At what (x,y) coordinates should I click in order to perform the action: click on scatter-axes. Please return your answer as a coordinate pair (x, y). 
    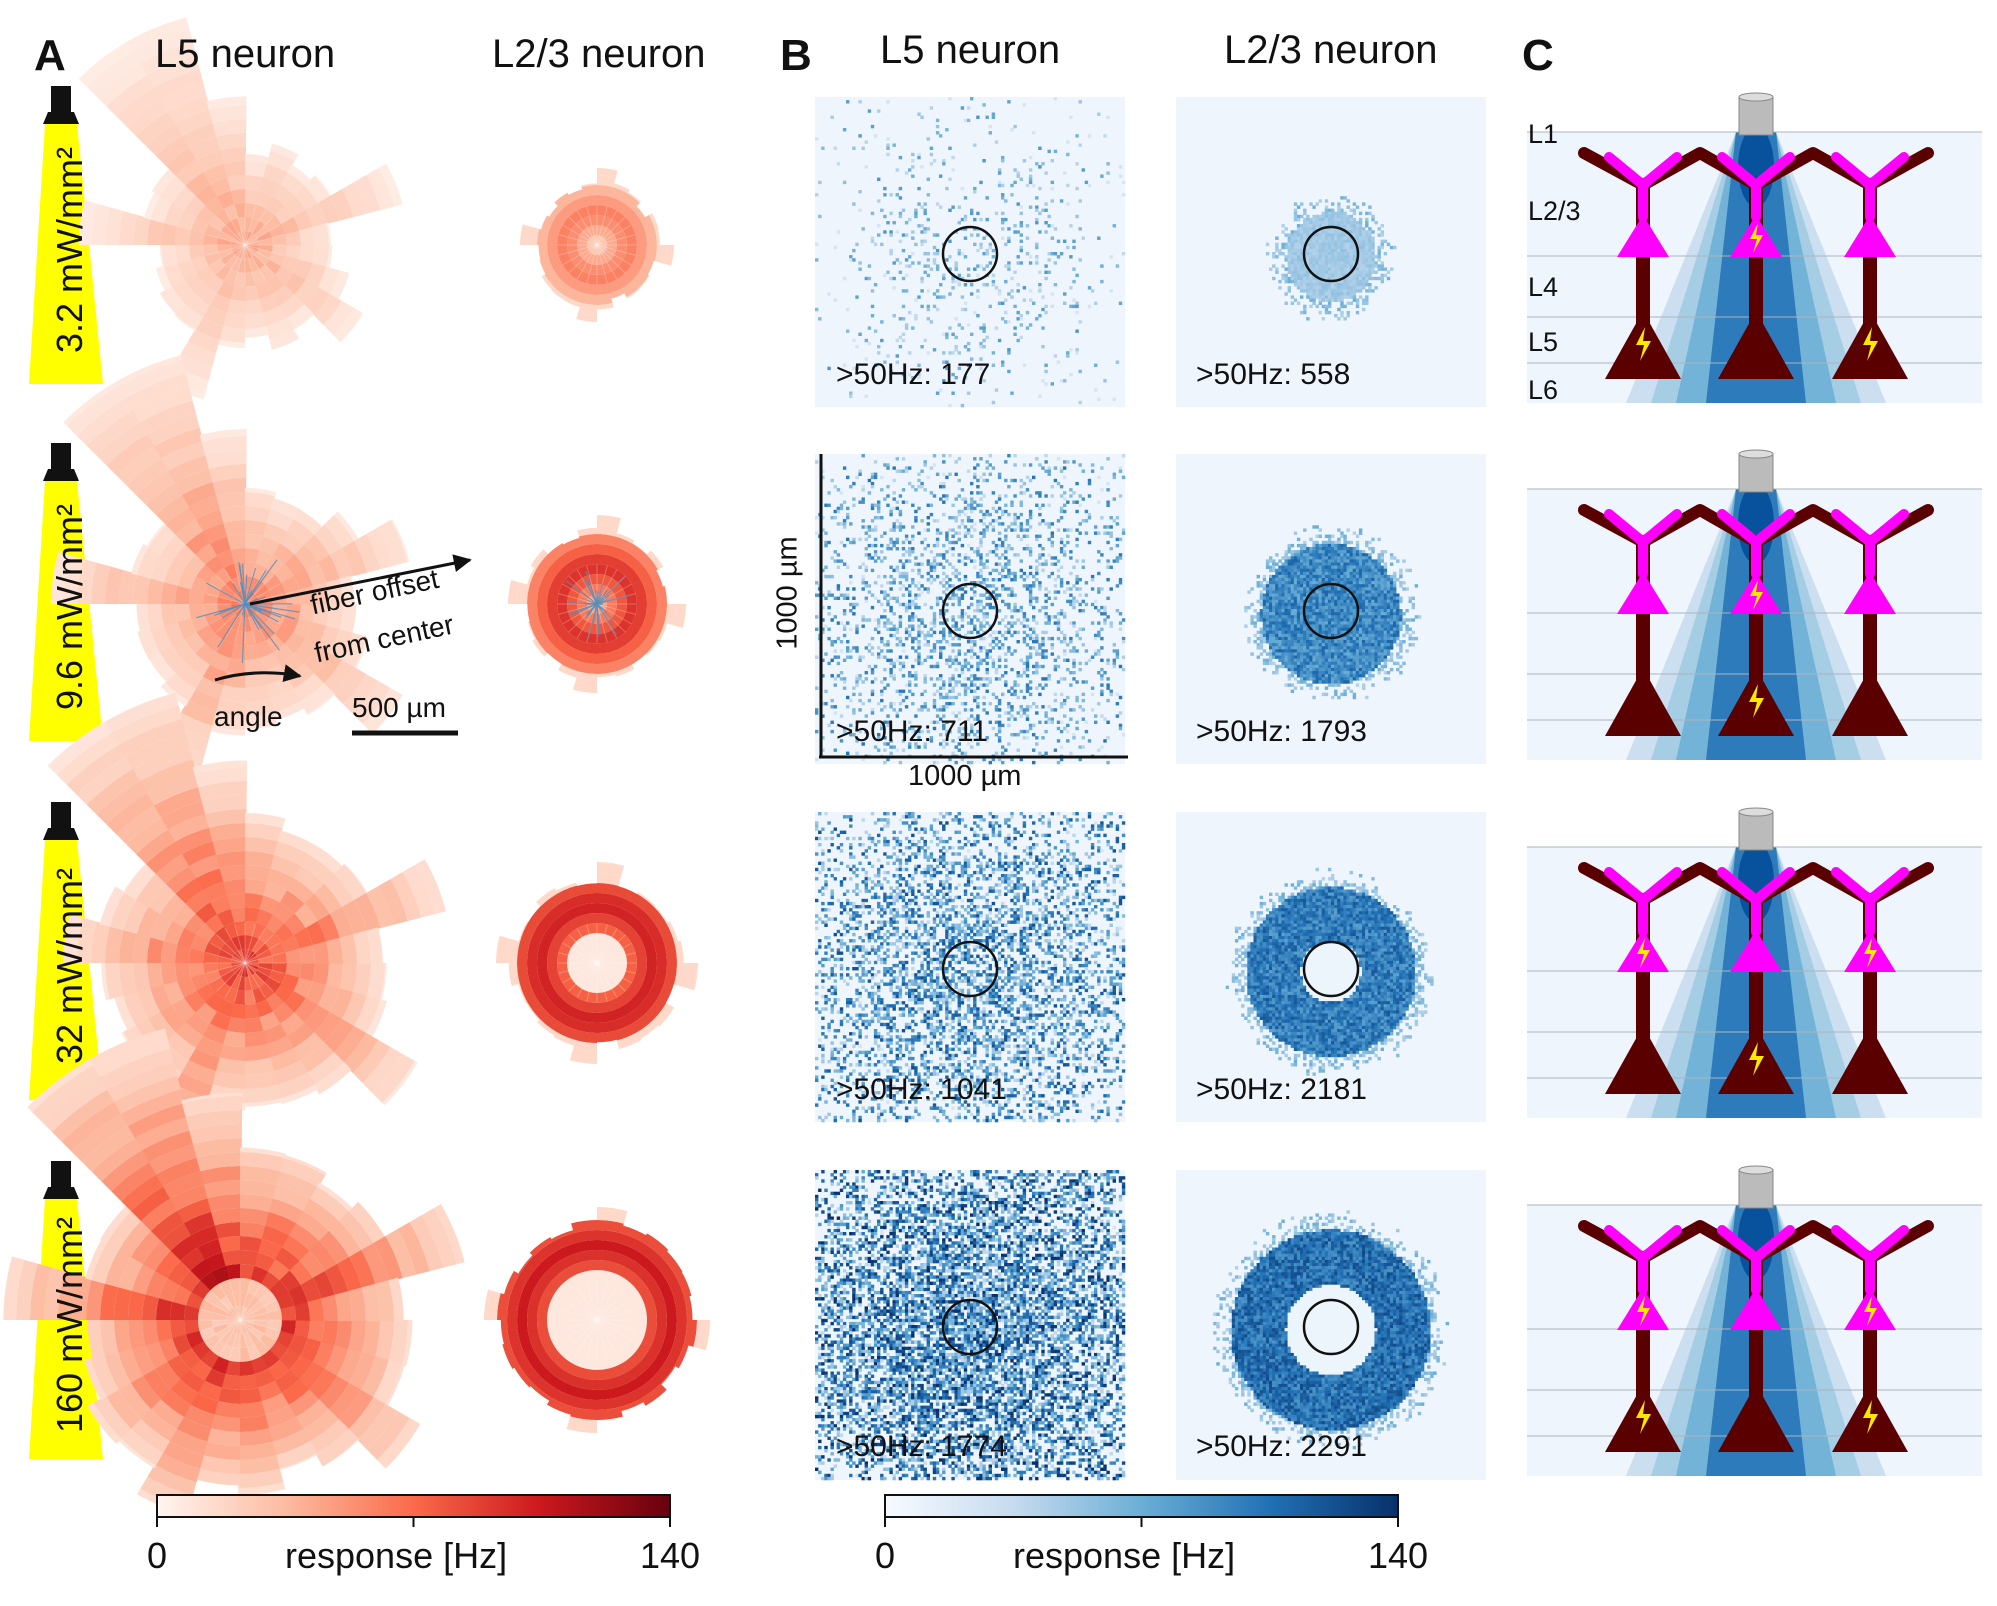
    Looking at the image, I should click on (973, 606).